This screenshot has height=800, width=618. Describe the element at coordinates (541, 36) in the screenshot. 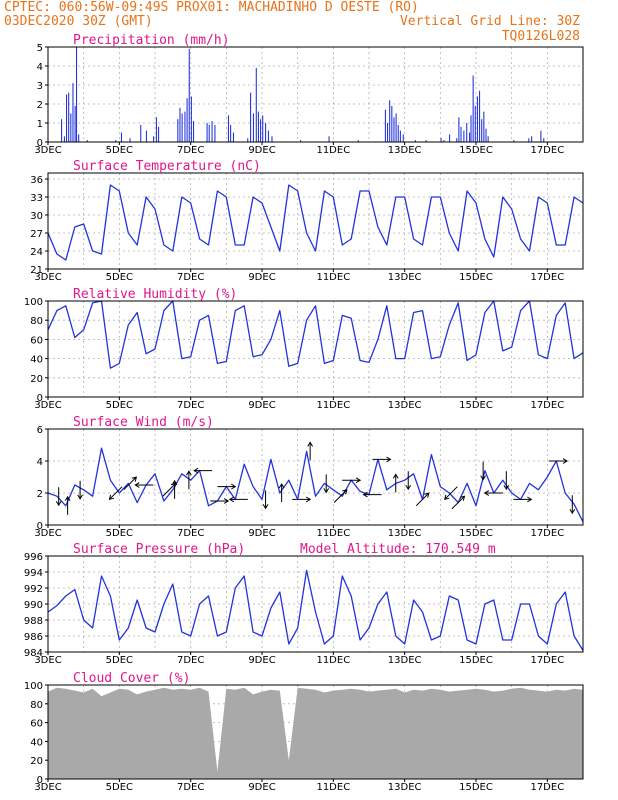

I see `header-model-id: TQ0126L028` at that location.